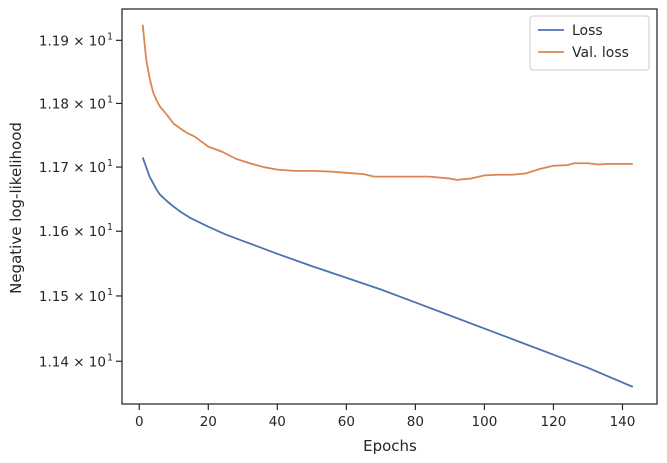 This screenshot has width=667, height=463. I want to click on y-tick-mantissa: 1.14 × 10, so click(72, 362).